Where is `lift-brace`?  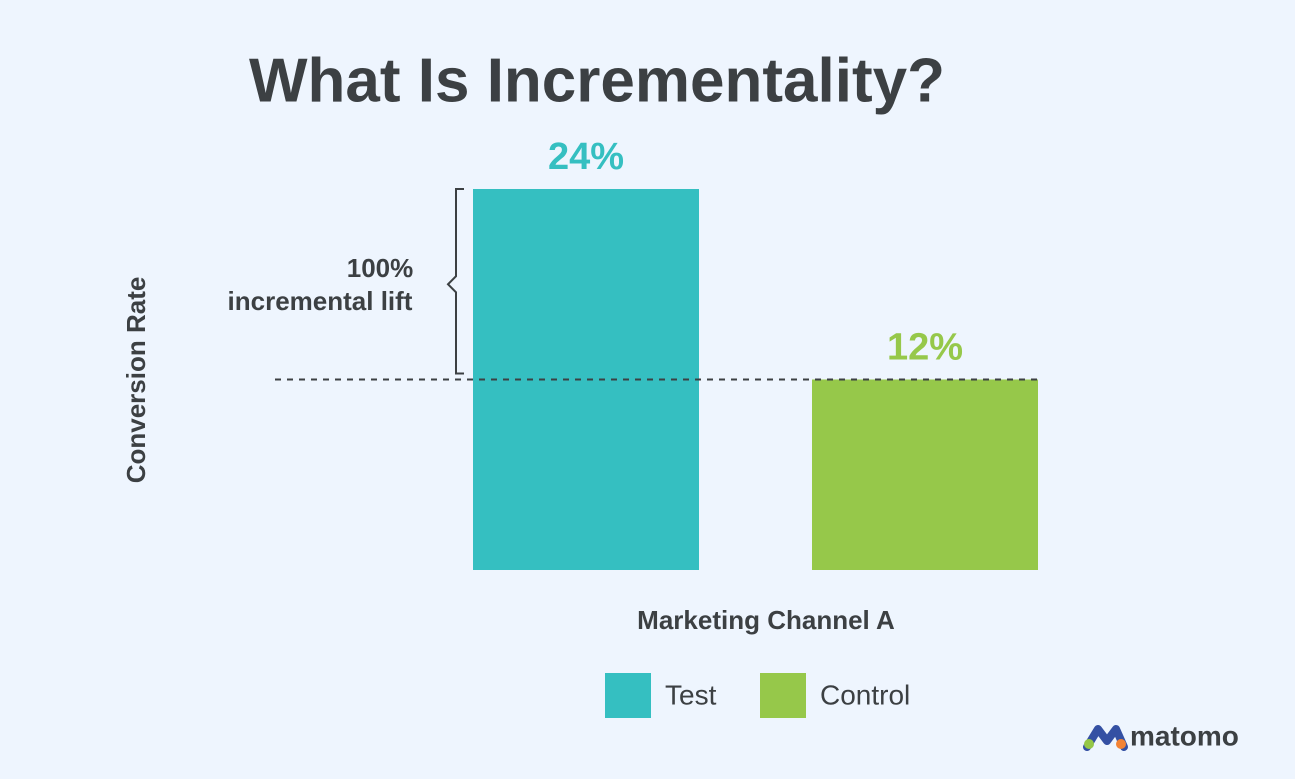 lift-brace is located at coordinates (455, 281).